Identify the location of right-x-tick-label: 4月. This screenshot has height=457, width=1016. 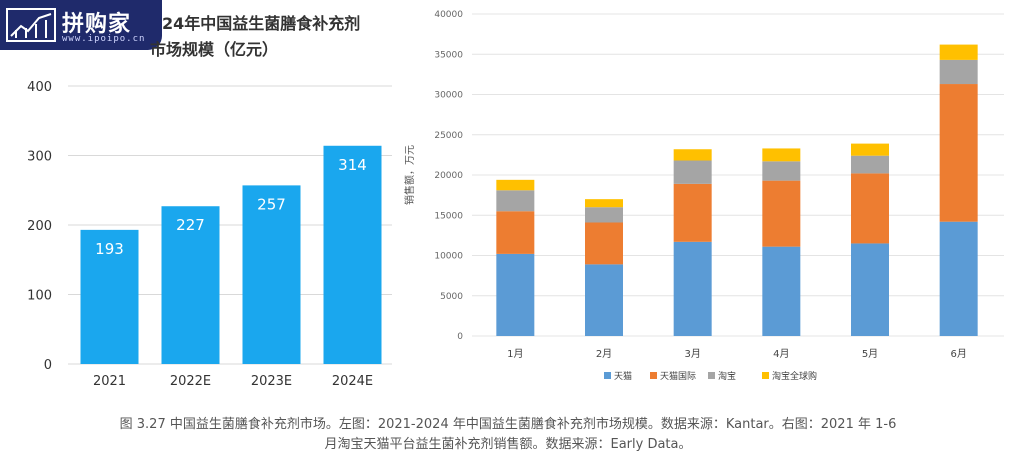
(781, 354).